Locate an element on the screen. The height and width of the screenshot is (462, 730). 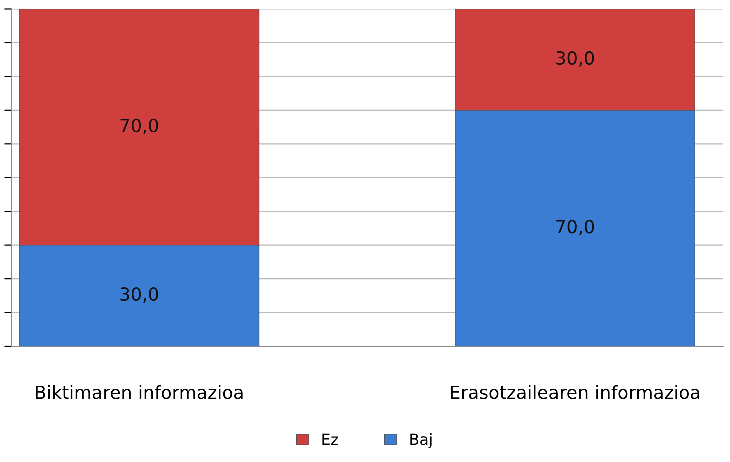
legend-label: Baj is located at coordinates (421, 440).